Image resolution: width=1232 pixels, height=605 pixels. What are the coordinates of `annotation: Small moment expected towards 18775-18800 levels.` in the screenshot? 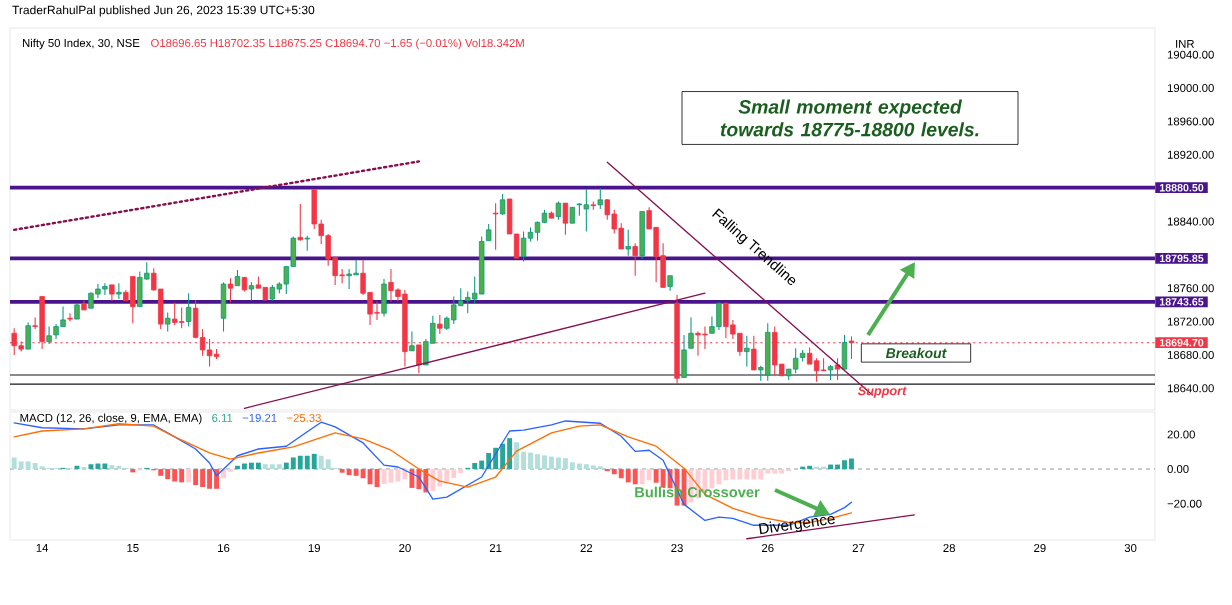 It's located at (849, 118).